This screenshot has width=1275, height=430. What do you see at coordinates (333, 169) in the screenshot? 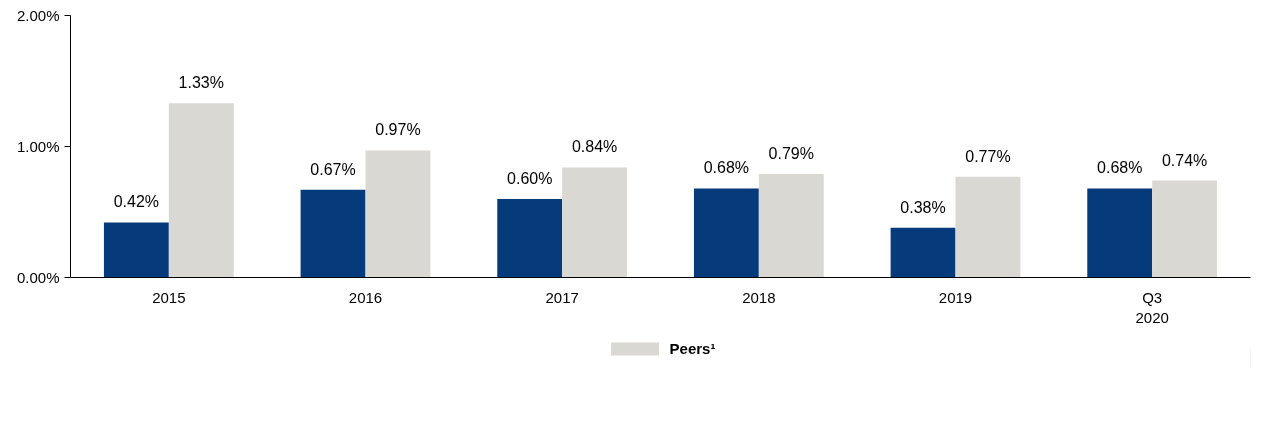
I see `data-label: 0.67%` at bounding box center [333, 169].